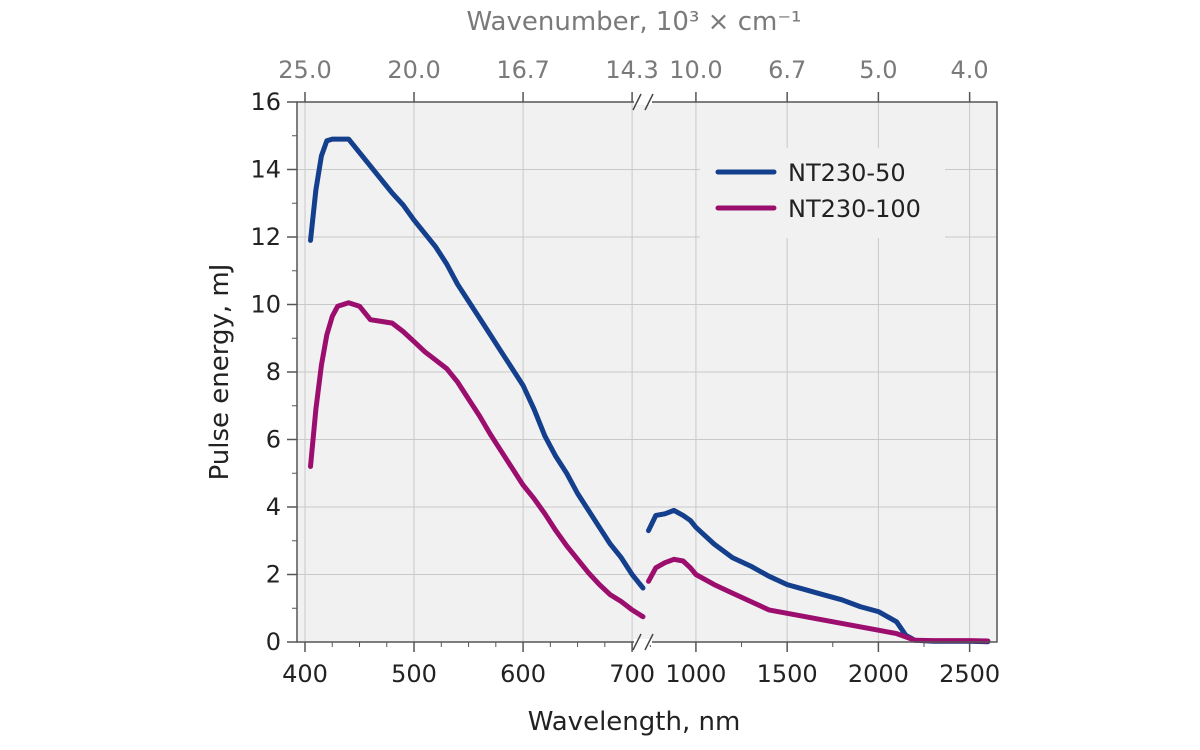 The image size is (1200, 750). Describe the element at coordinates (847, 173) in the screenshot. I see `legend-label: NT230-50` at that location.